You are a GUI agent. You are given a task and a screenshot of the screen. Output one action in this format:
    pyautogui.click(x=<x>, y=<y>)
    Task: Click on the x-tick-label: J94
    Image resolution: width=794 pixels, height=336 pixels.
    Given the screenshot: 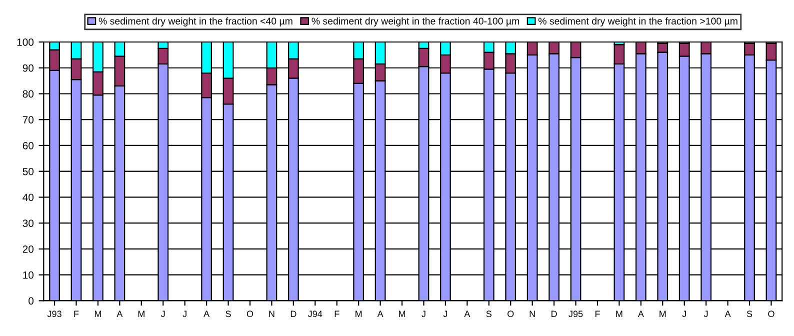 What is the action you would take?
    pyautogui.click(x=315, y=314)
    